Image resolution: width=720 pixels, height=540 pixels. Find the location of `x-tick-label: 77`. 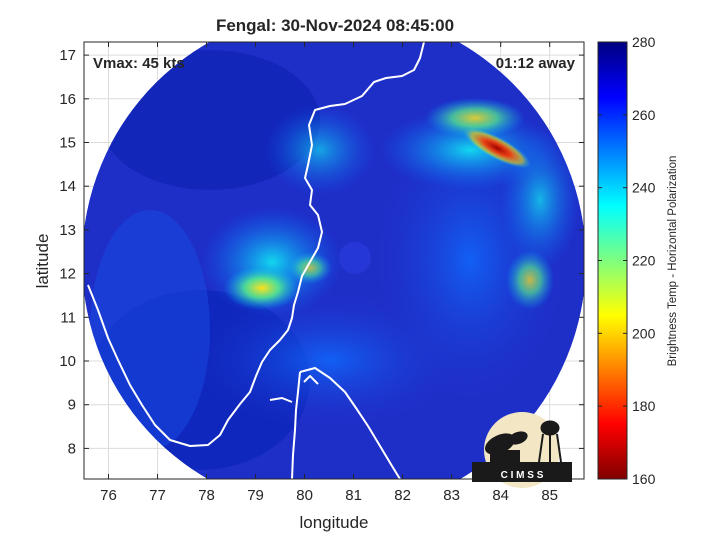

x-tick-label: 77 is located at coordinates (157, 495).